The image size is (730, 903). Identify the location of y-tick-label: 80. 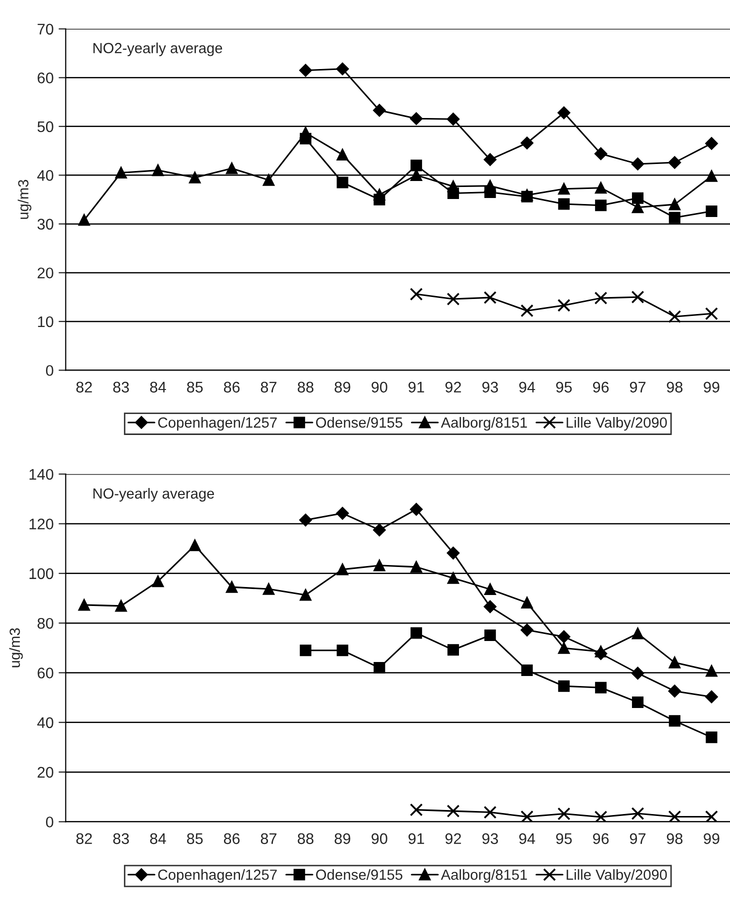
(46, 623).